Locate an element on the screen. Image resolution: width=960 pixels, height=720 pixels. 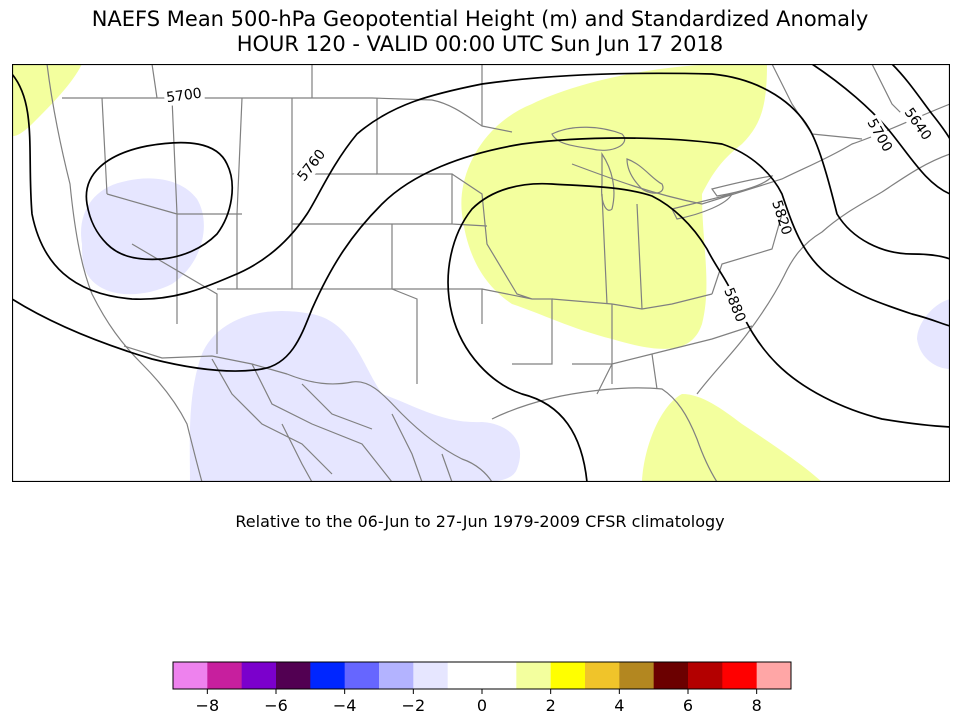
anomaly-mexico-negative is located at coordinates (355, 396).